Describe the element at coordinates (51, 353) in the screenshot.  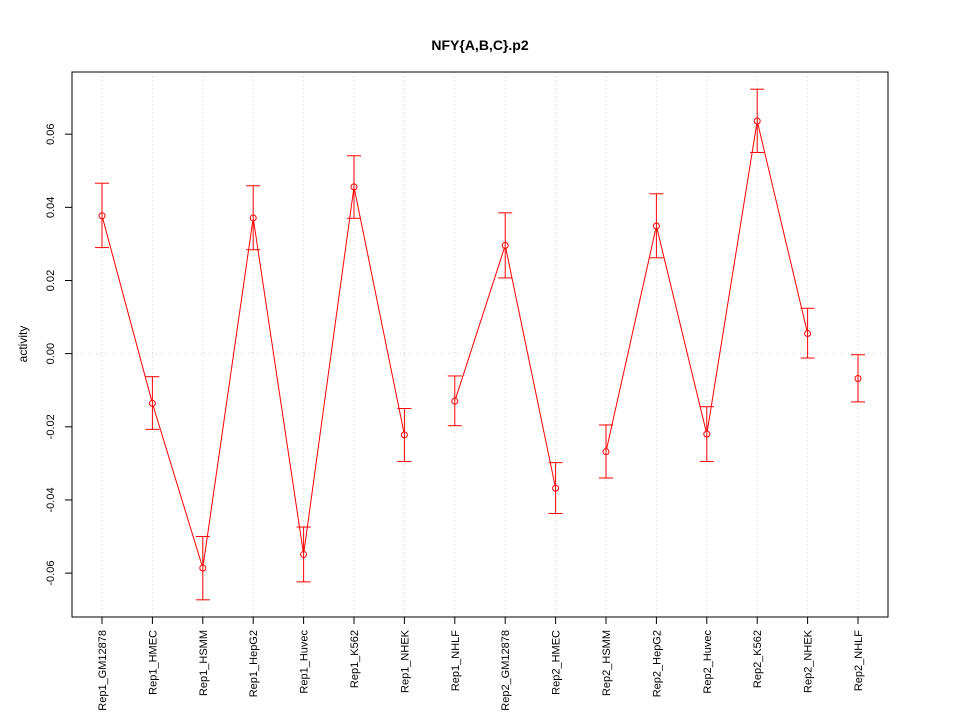
I see `y-tick-label: 0.00` at that location.